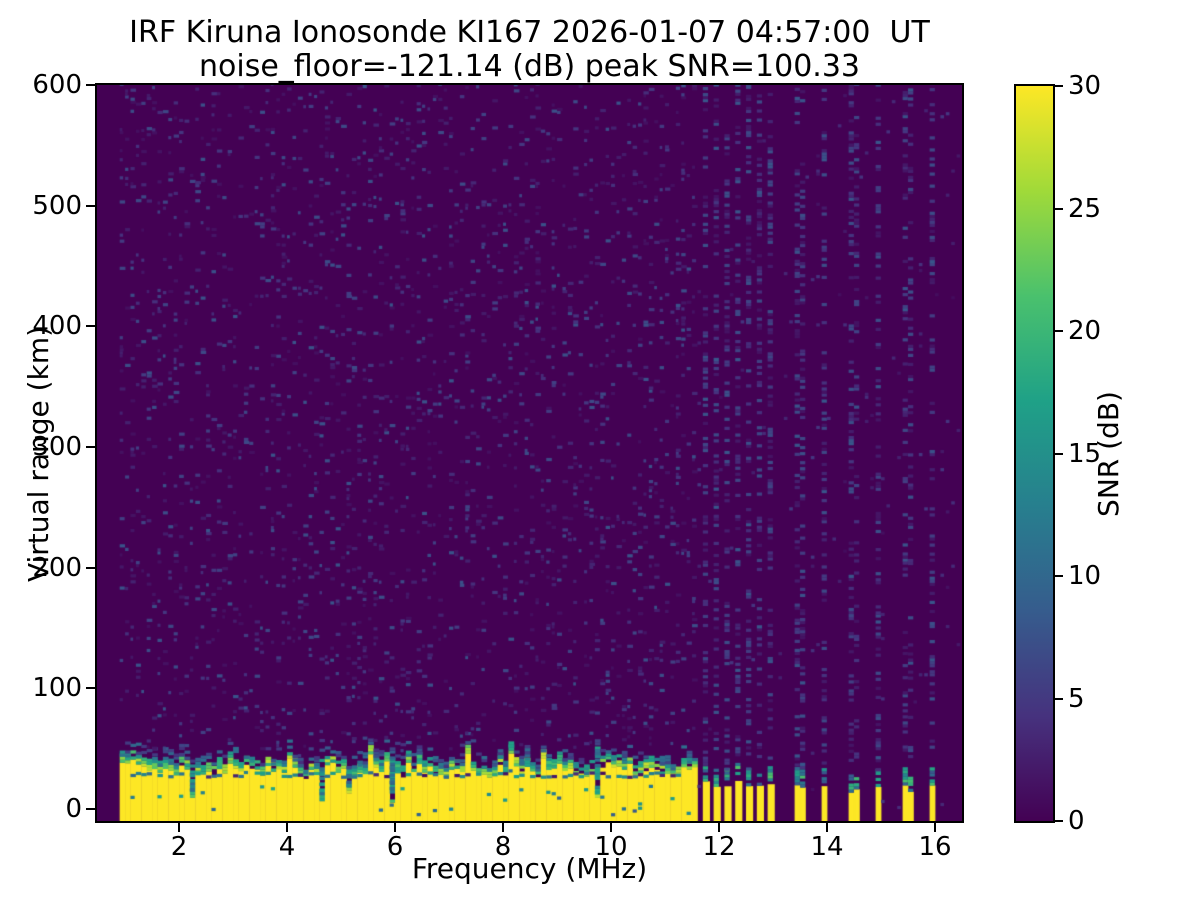 The width and height of the screenshot is (1200, 900). I want to click on x-tick-label: 8, so click(503, 847).